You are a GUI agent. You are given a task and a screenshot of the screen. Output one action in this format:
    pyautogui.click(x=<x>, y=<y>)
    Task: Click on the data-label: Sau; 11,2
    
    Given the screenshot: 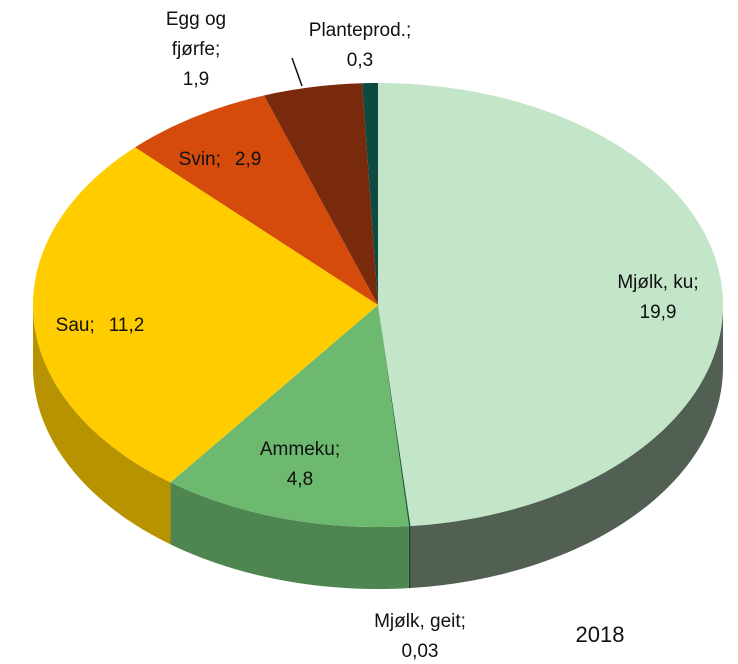 What is the action you would take?
    pyautogui.click(x=100, y=326)
    